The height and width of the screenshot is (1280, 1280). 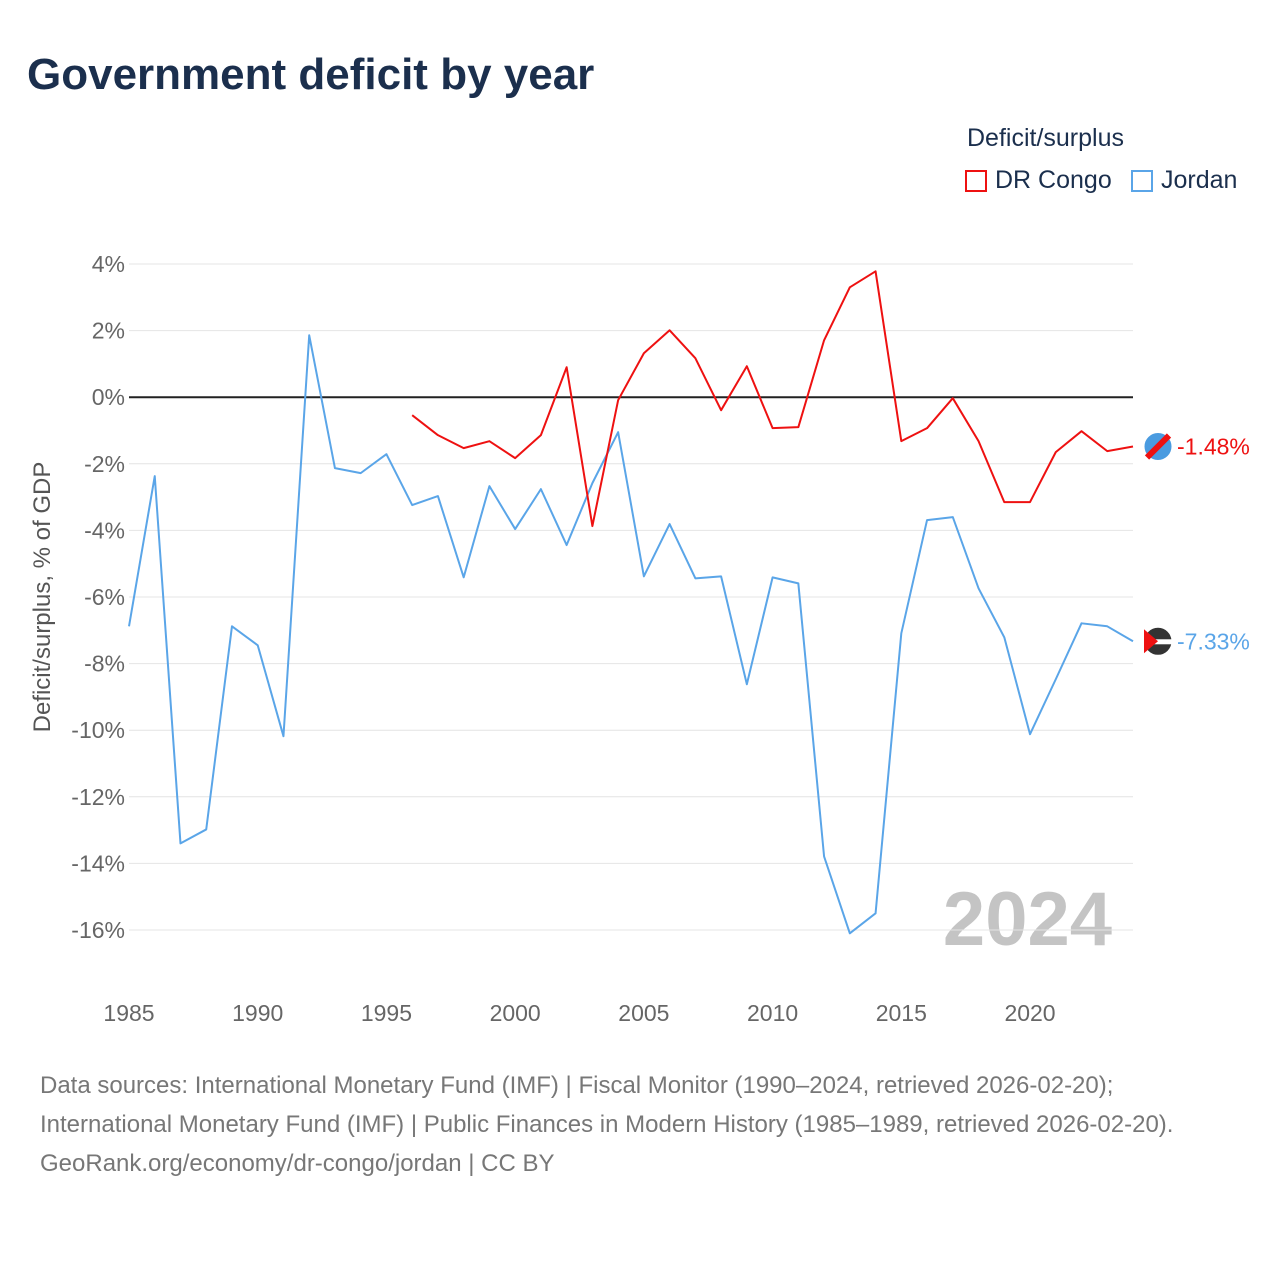 I want to click on chart-title: Government deficit by year, so click(x=311, y=74).